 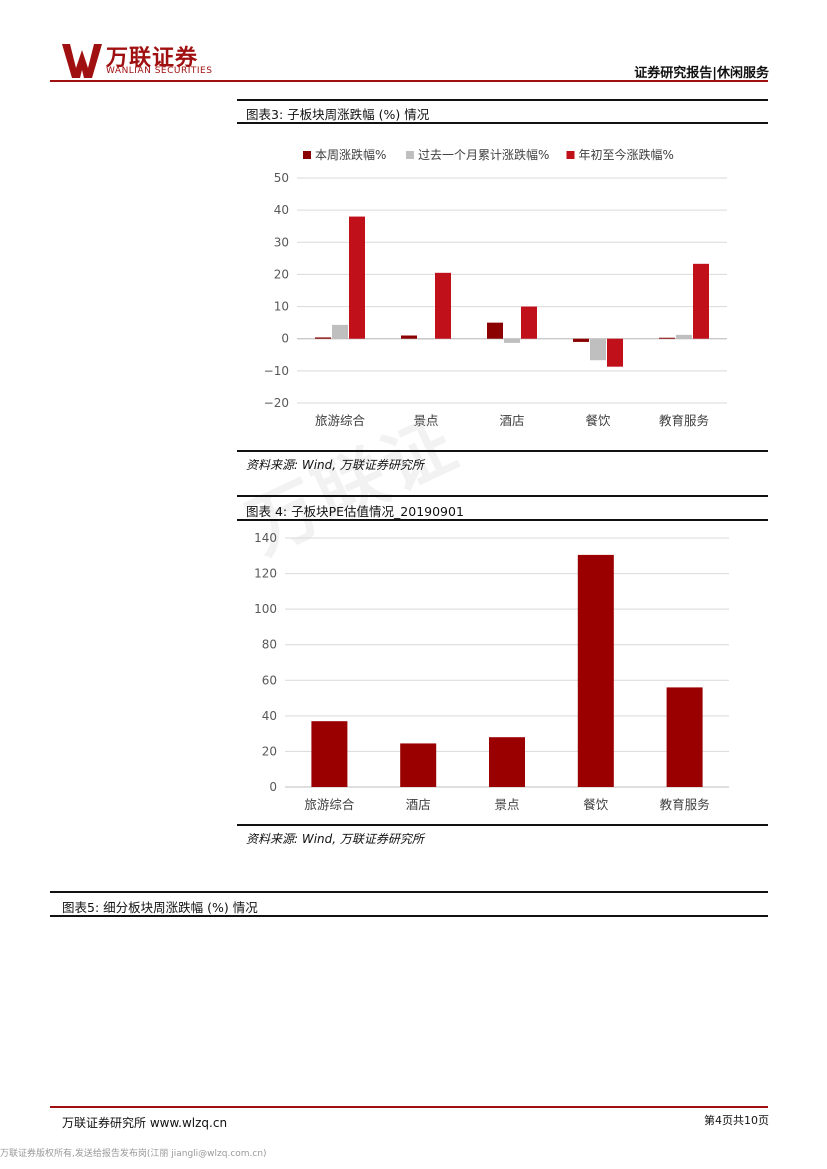 I want to click on company-logo-icon, so click(x=82, y=61).